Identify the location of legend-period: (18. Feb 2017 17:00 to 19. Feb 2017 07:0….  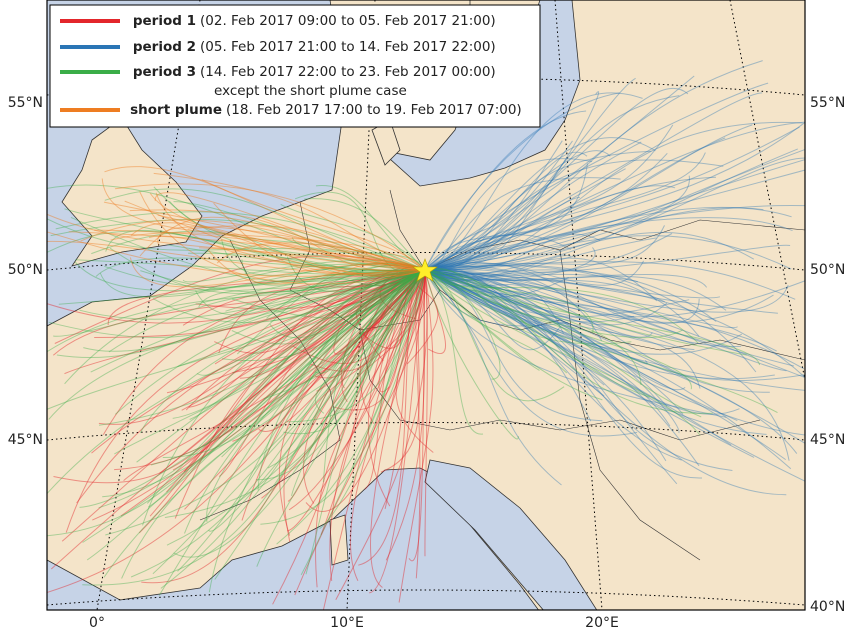
(374, 110).